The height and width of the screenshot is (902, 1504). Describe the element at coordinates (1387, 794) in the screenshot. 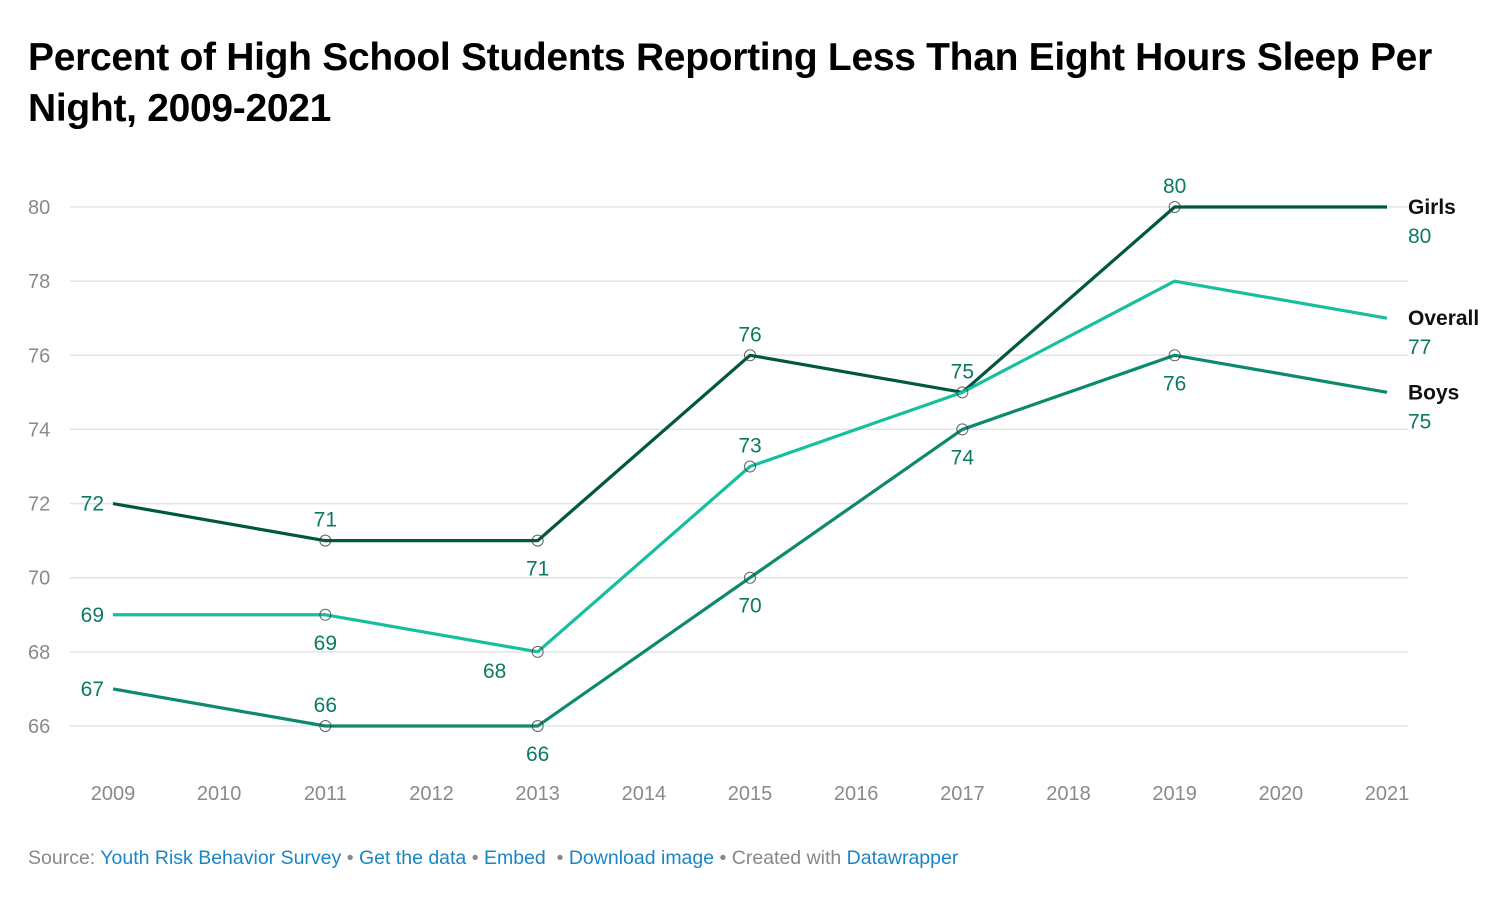

I see `x-tick-label: 2021` at that location.